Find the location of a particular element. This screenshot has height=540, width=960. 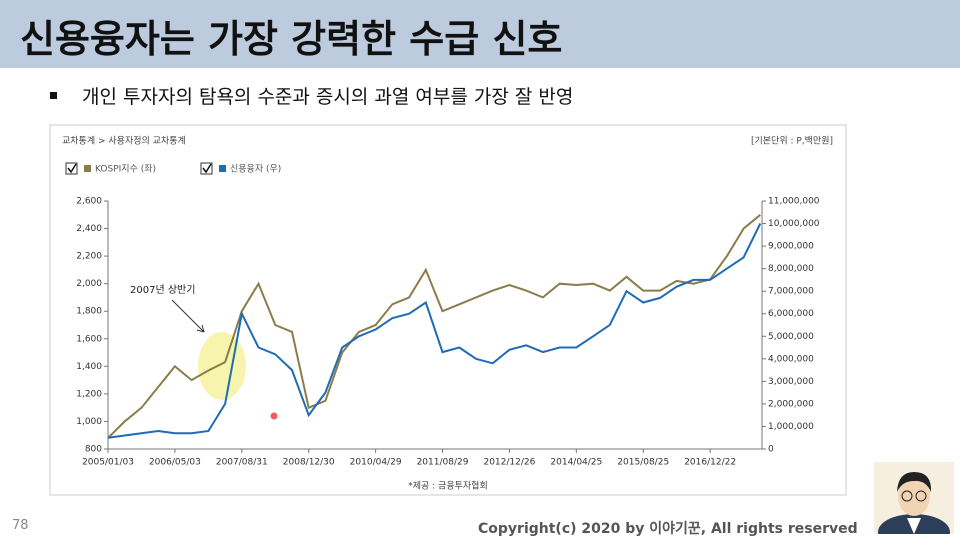

highlight is located at coordinates (222, 366).